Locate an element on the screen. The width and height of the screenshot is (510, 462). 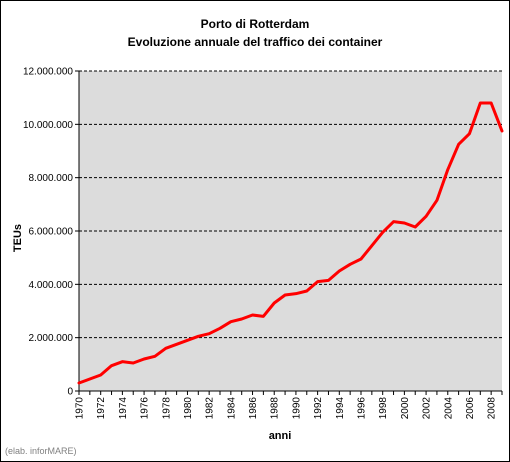
x-tick-label: 1972 is located at coordinates (101, 408).